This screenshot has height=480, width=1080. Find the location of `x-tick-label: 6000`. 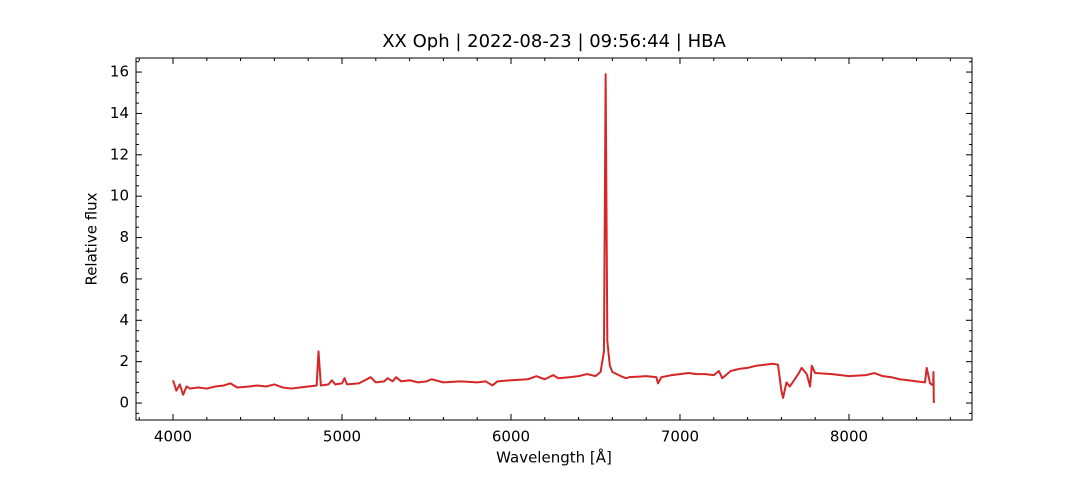

x-tick-label: 6000 is located at coordinates (511, 437).